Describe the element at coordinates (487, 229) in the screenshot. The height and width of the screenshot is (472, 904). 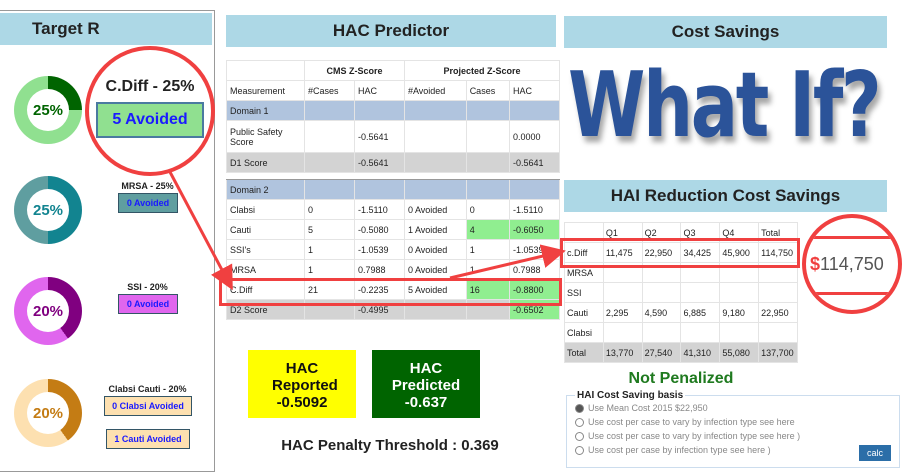
I see `table-cell: 4` at that location.